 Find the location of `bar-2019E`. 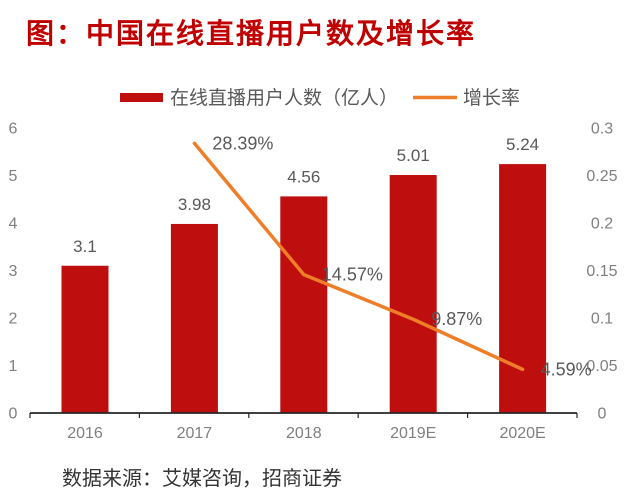

bar-2019E is located at coordinates (413, 294).